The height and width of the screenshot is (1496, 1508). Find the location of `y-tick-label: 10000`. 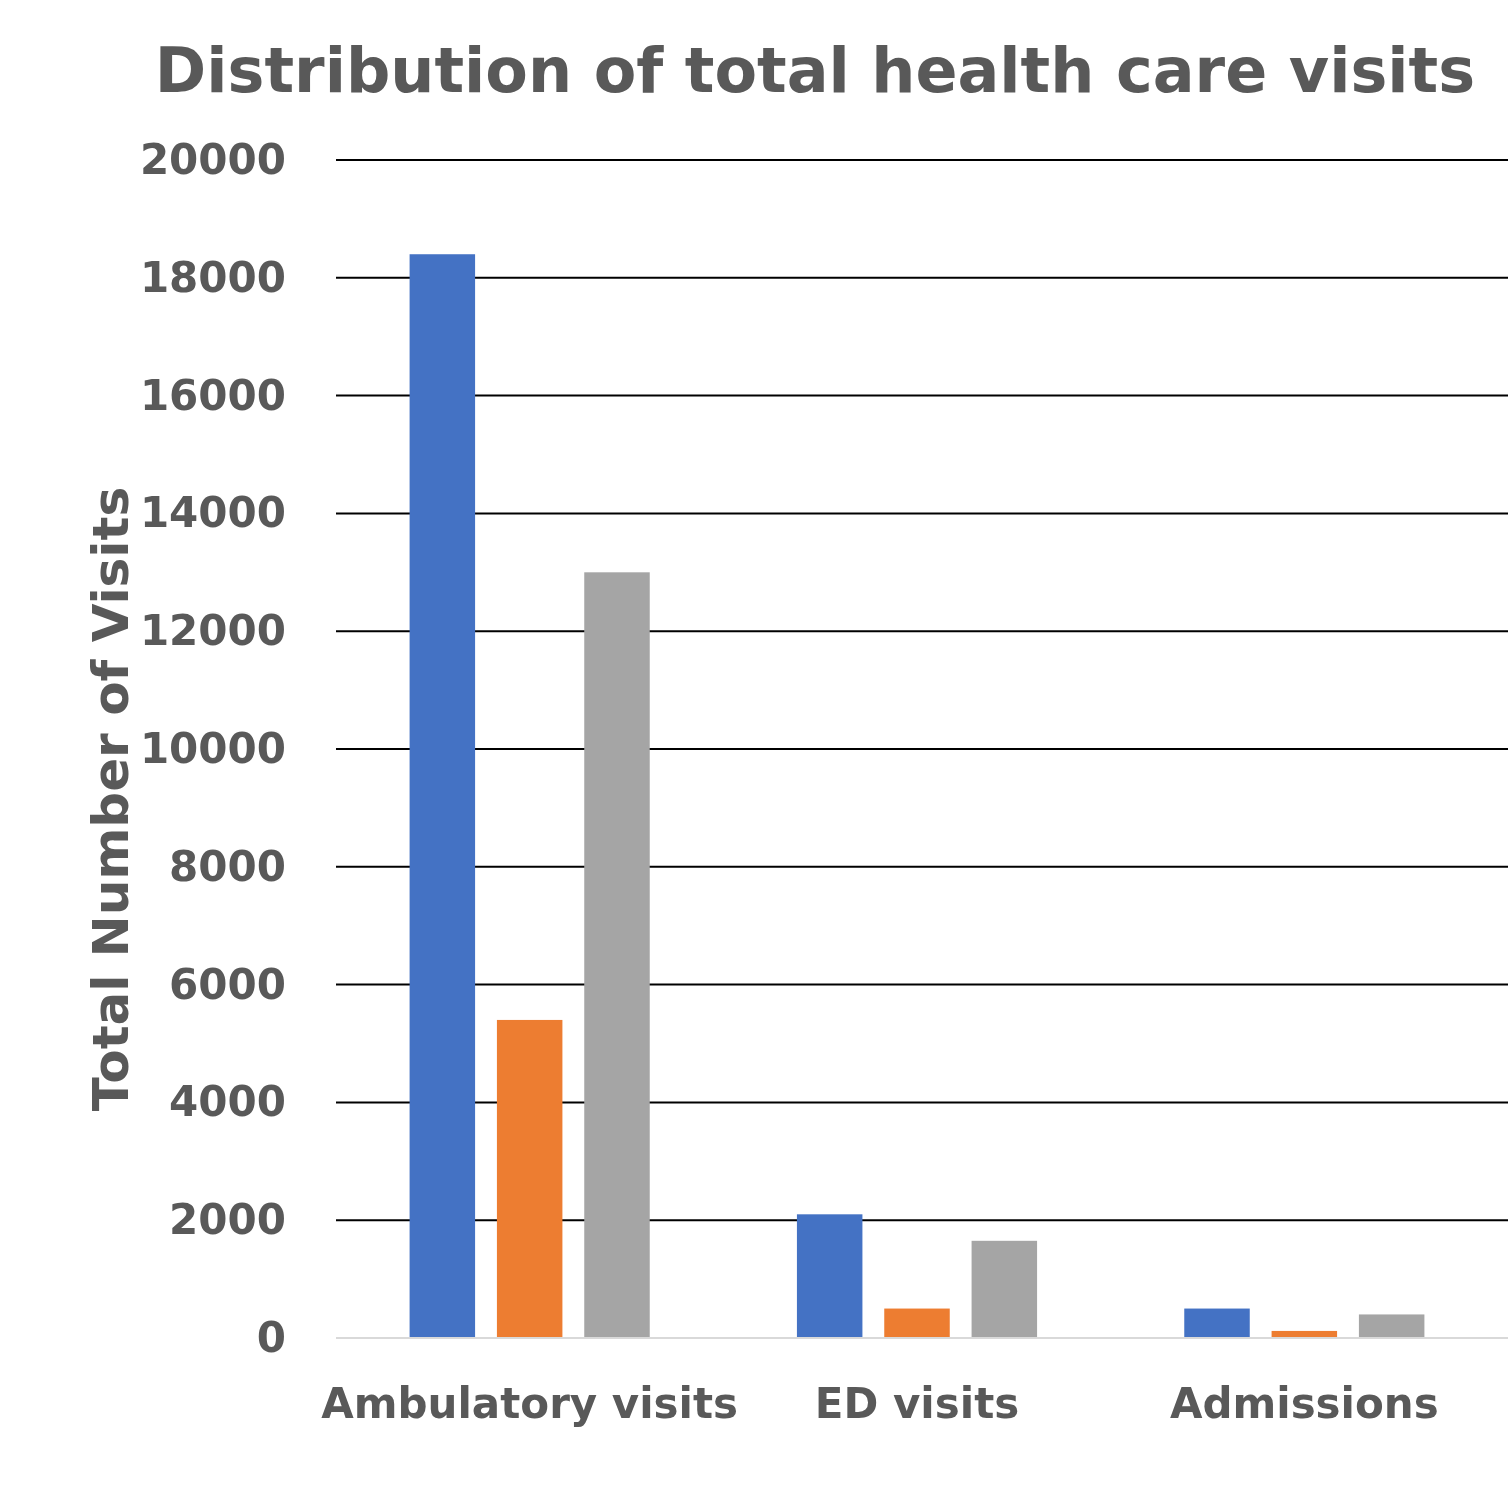

y-tick-label: 10000 is located at coordinates (212, 748).